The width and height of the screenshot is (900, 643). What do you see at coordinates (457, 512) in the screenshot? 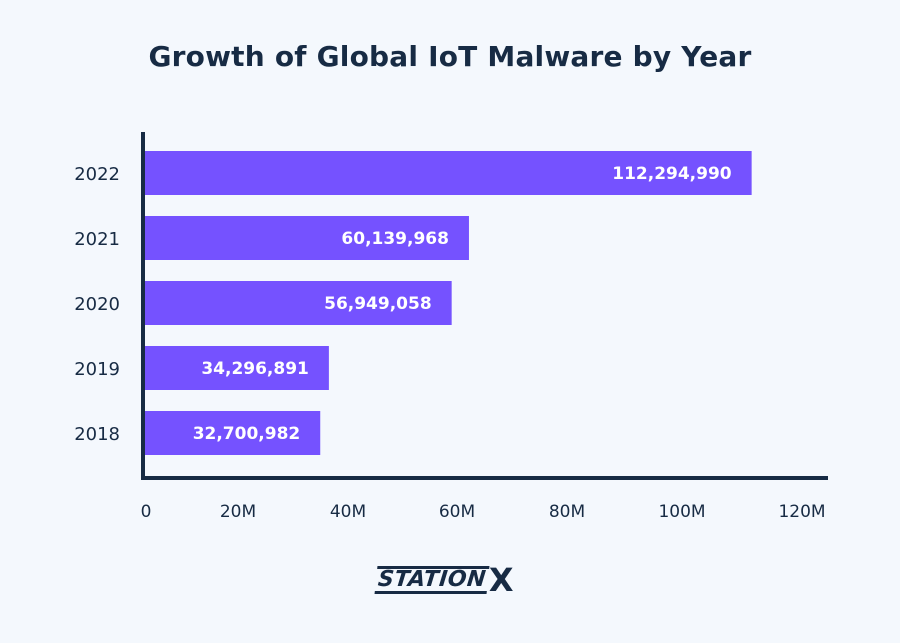
I see `x-tick-label: 60M` at bounding box center [457, 512].